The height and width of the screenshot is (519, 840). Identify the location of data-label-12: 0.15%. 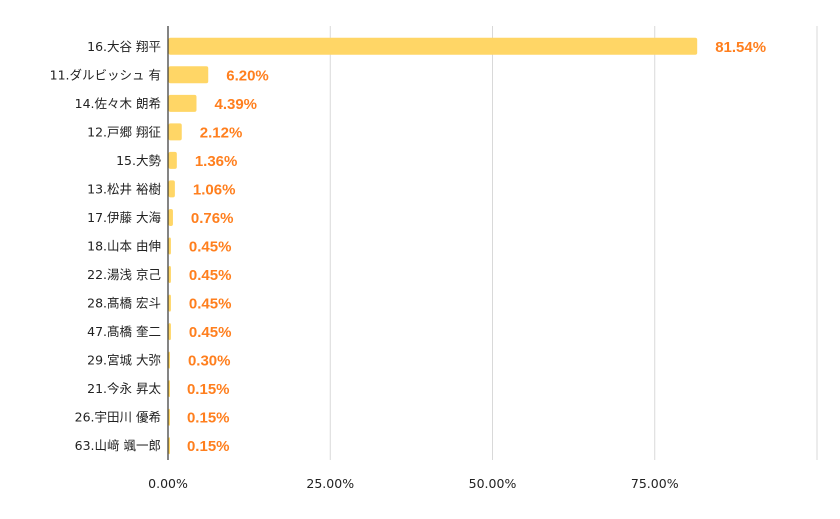
(208, 389).